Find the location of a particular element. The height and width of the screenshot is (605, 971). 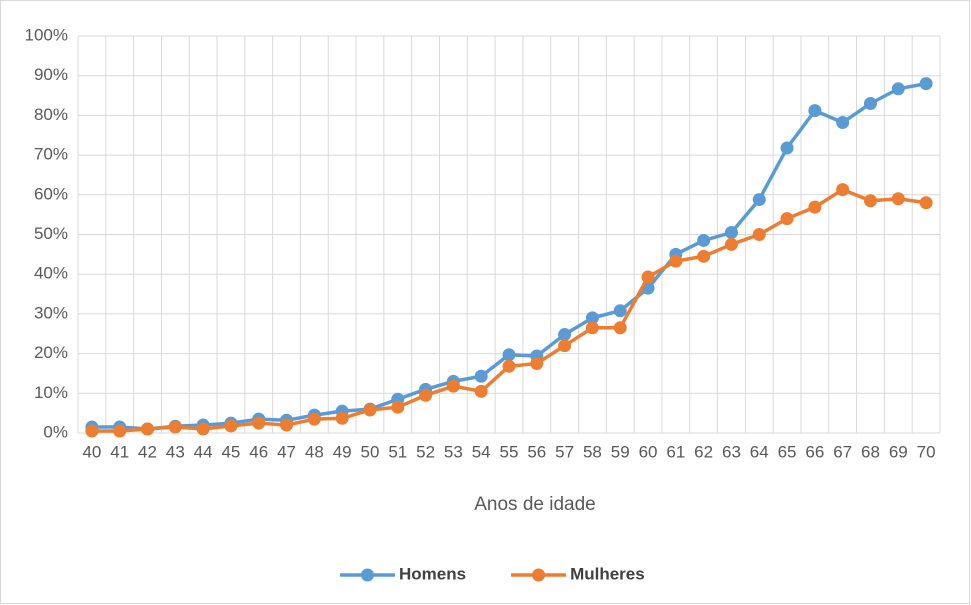

y-tick-label: 90% is located at coordinates (51, 74).